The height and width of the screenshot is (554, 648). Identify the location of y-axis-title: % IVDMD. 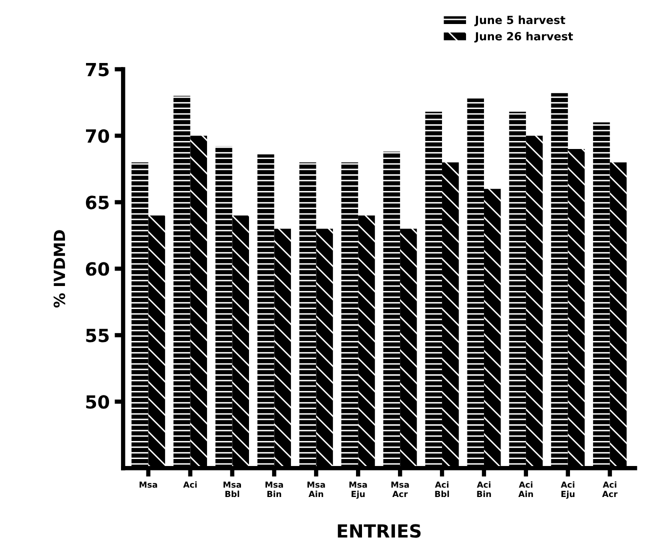
(60, 269).